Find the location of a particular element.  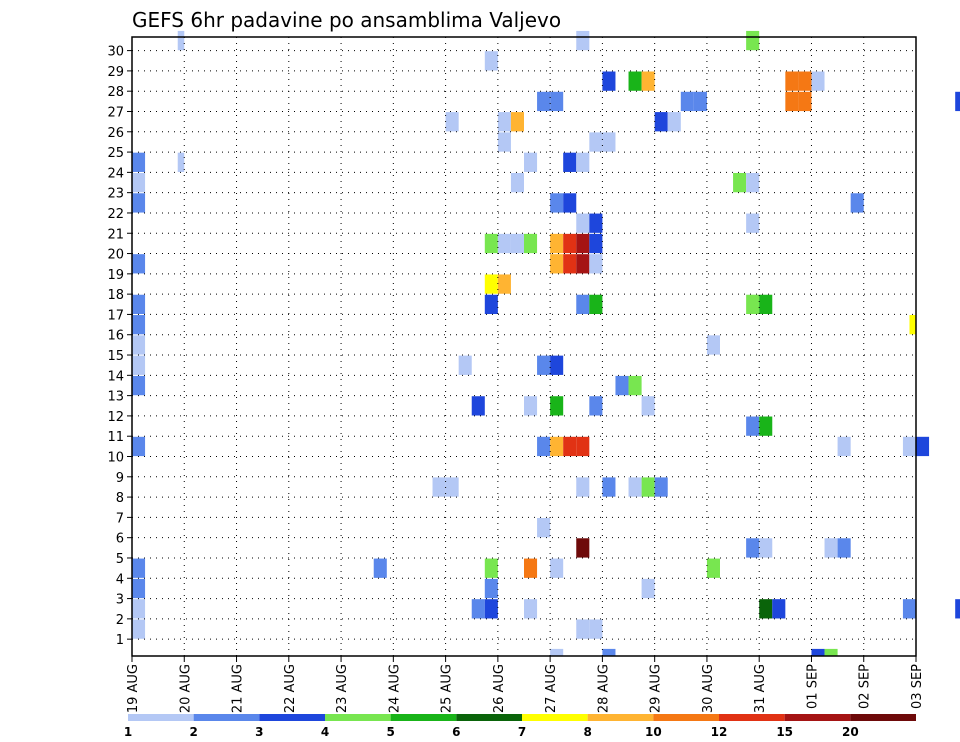

legend-label: 3 is located at coordinates (259, 732).